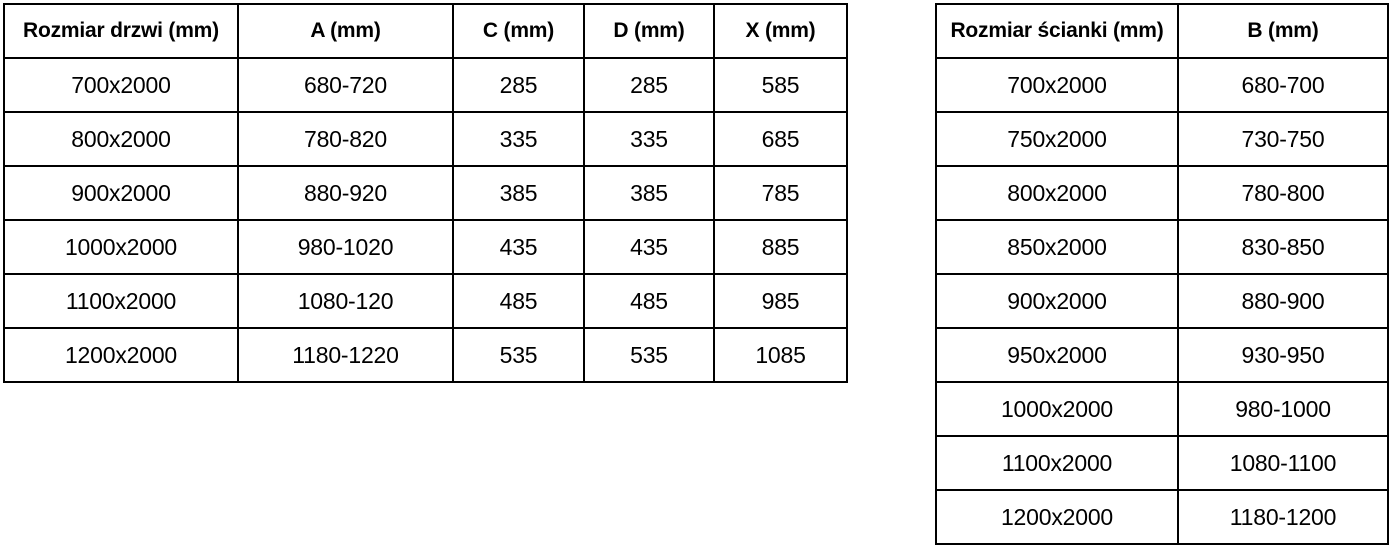  I want to click on table-row: 800x2000 780-820 335 335 685, so click(425, 139).